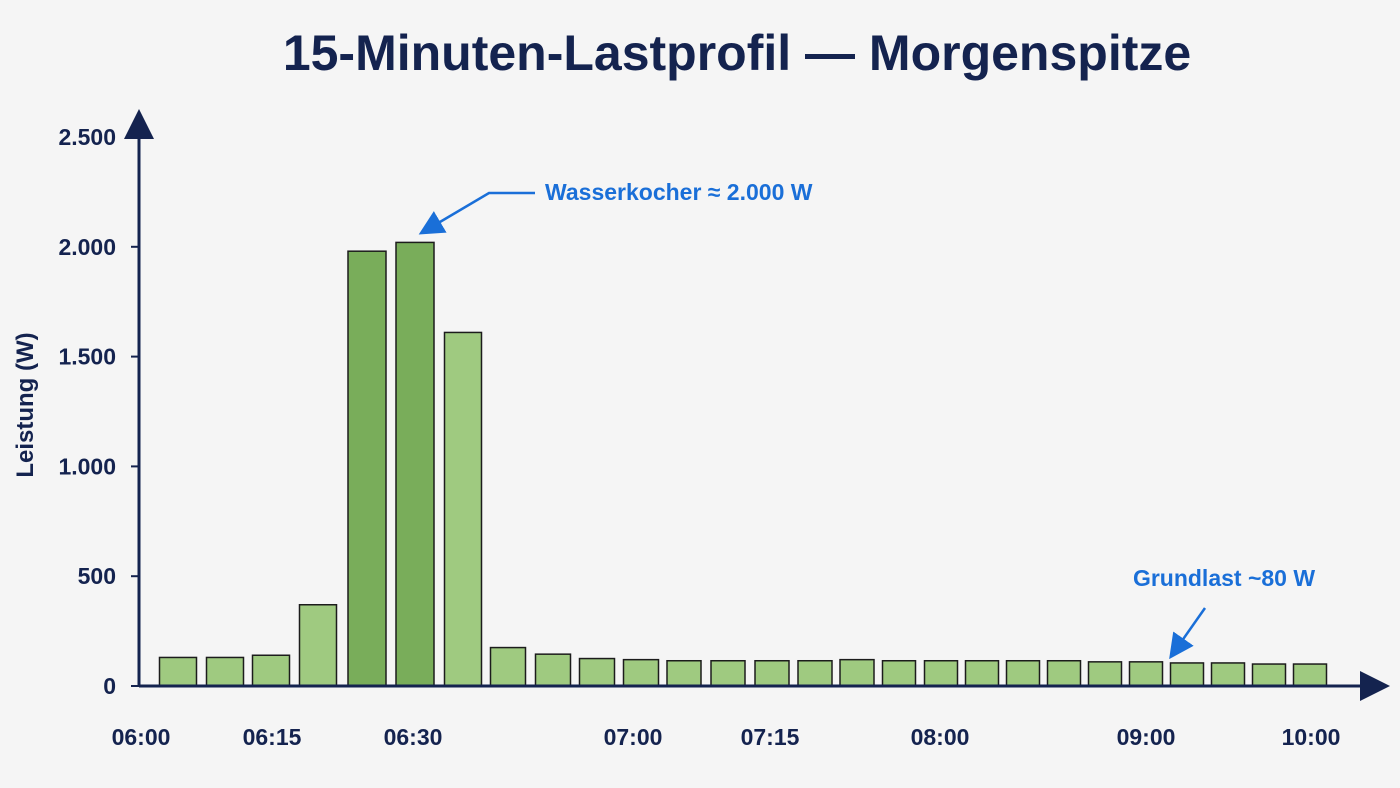 The height and width of the screenshot is (788, 1400). What do you see at coordinates (726, 737) in the screenshot?
I see `x-ticks: 06:00 06:15 06:30 07:00 07:15 08:00 09:00 10:00` at bounding box center [726, 737].